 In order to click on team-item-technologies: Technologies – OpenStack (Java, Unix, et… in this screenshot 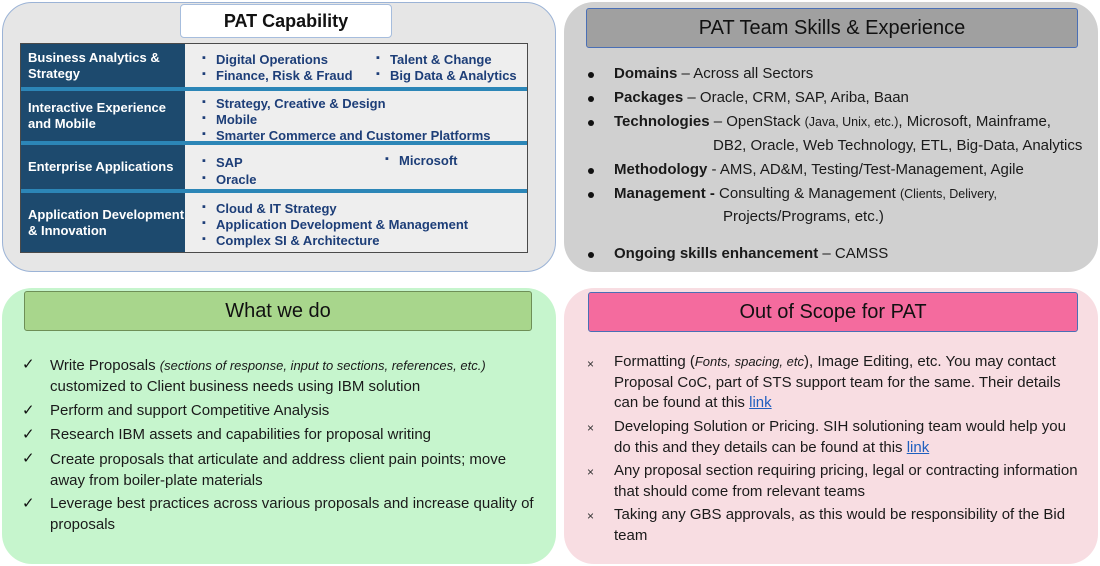, I will do `click(832, 121)`.